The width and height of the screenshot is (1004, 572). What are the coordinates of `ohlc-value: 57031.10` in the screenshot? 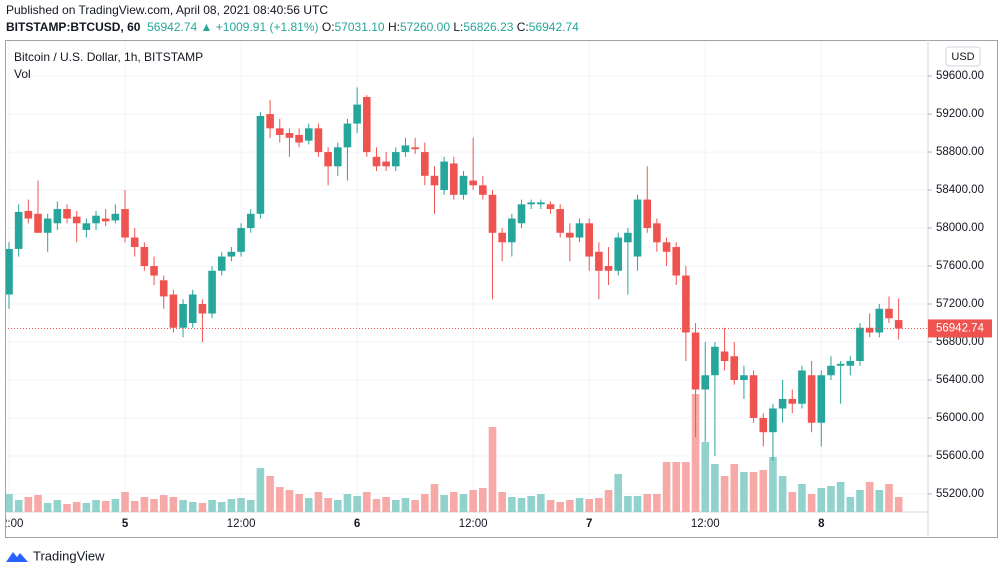 It's located at (359, 27).